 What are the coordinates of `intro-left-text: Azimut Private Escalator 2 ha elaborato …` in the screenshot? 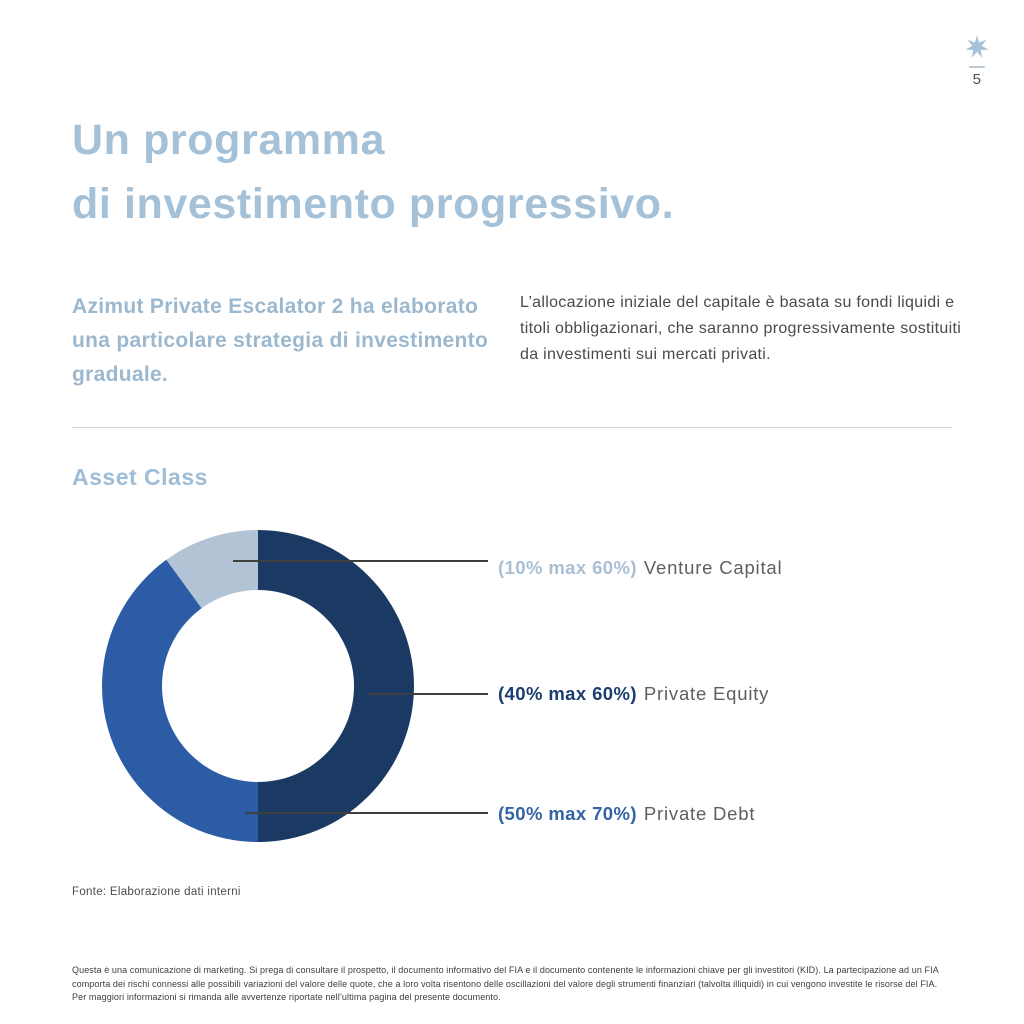 It's located at (280, 340).